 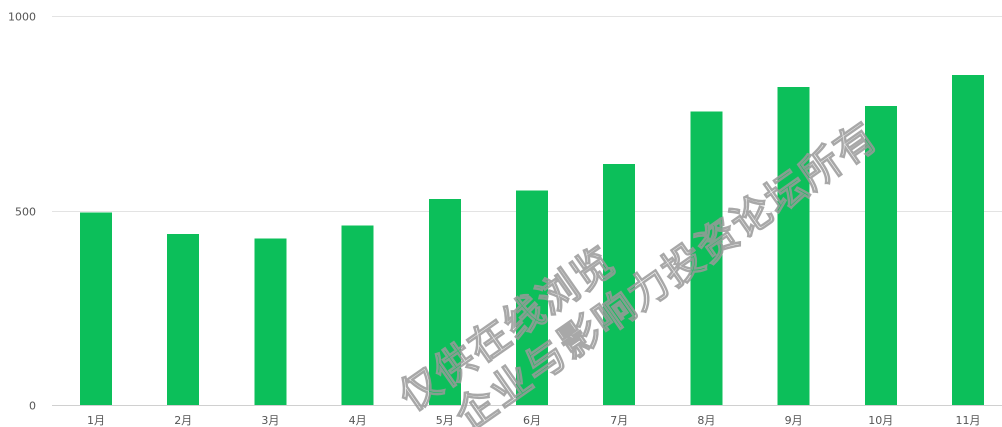 I want to click on y-tick-label: 500, so click(x=25, y=212).